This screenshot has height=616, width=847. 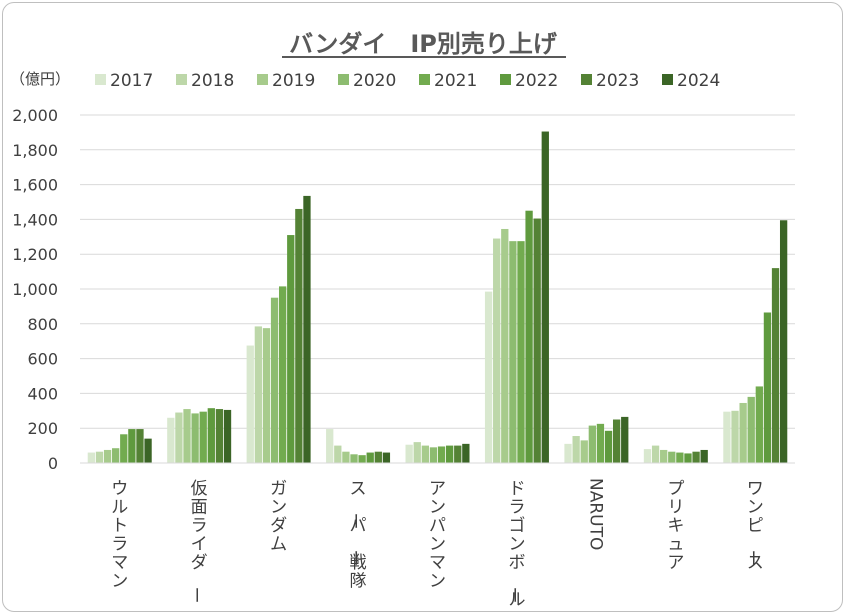 What do you see at coordinates (536, 81) in the screenshot?
I see `legend-label: 2022` at bounding box center [536, 81].